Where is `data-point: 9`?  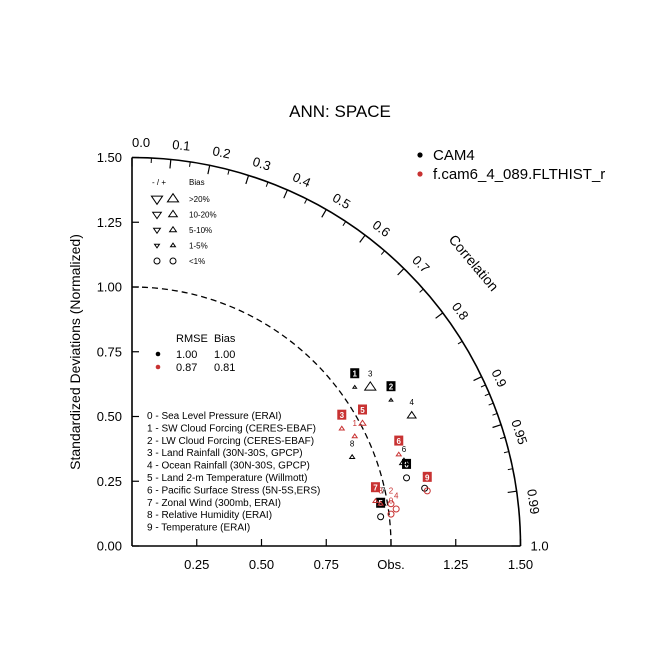 data-point: 9 is located at coordinates (427, 483).